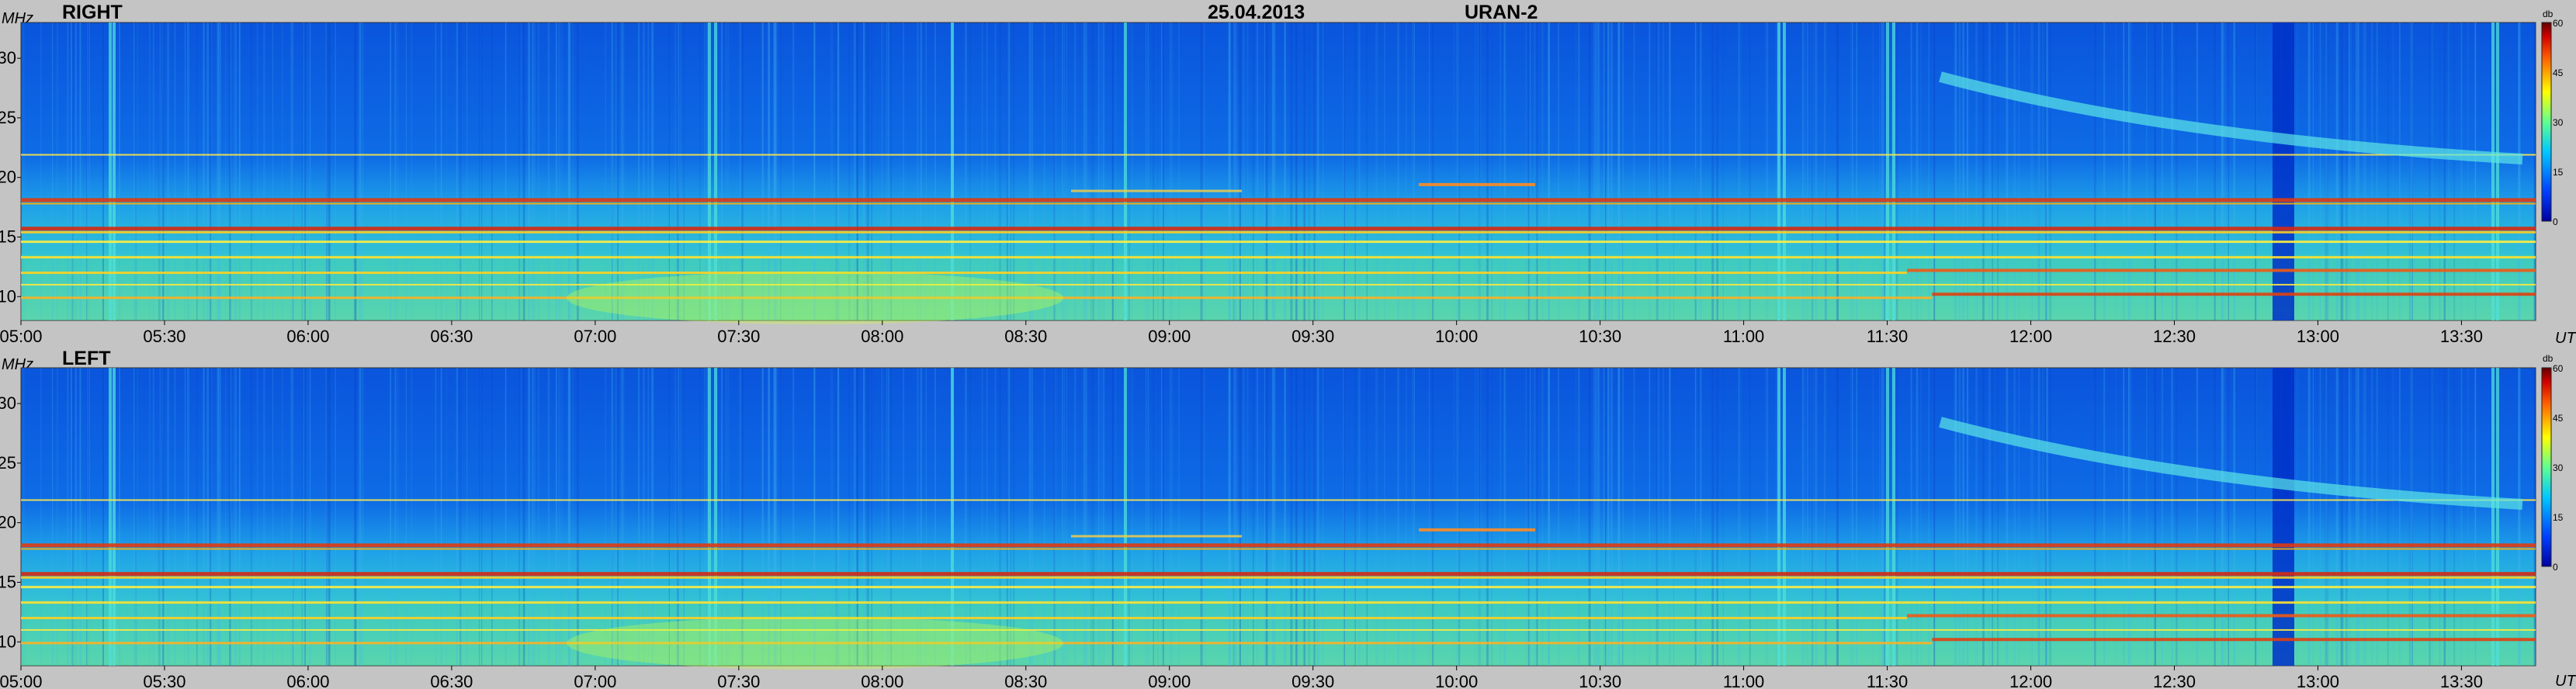 The width and height of the screenshot is (2576, 689). Describe the element at coordinates (595, 336) in the screenshot. I see `x-tick-label: 07:00` at that location.